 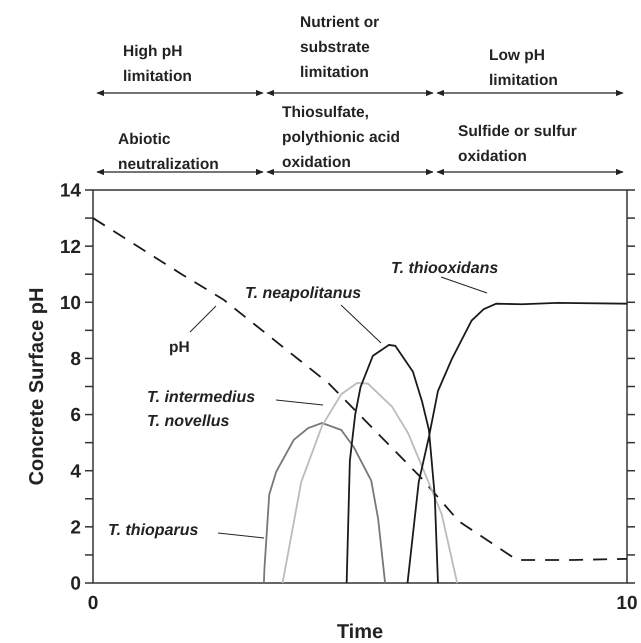 What do you see at coordinates (70, 247) in the screenshot?
I see `y-tick-label: 12` at bounding box center [70, 247].